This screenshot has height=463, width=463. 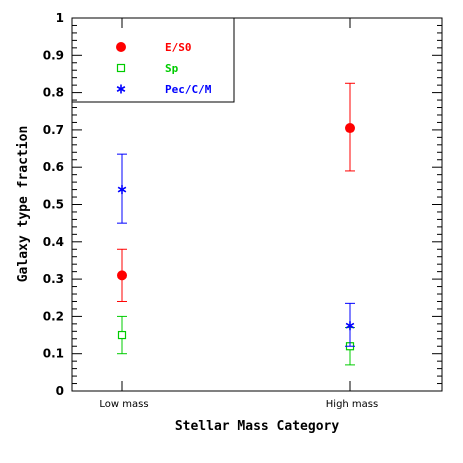 What do you see at coordinates (188, 89) in the screenshot?
I see `legend-label: Pec/C/M` at bounding box center [188, 89].